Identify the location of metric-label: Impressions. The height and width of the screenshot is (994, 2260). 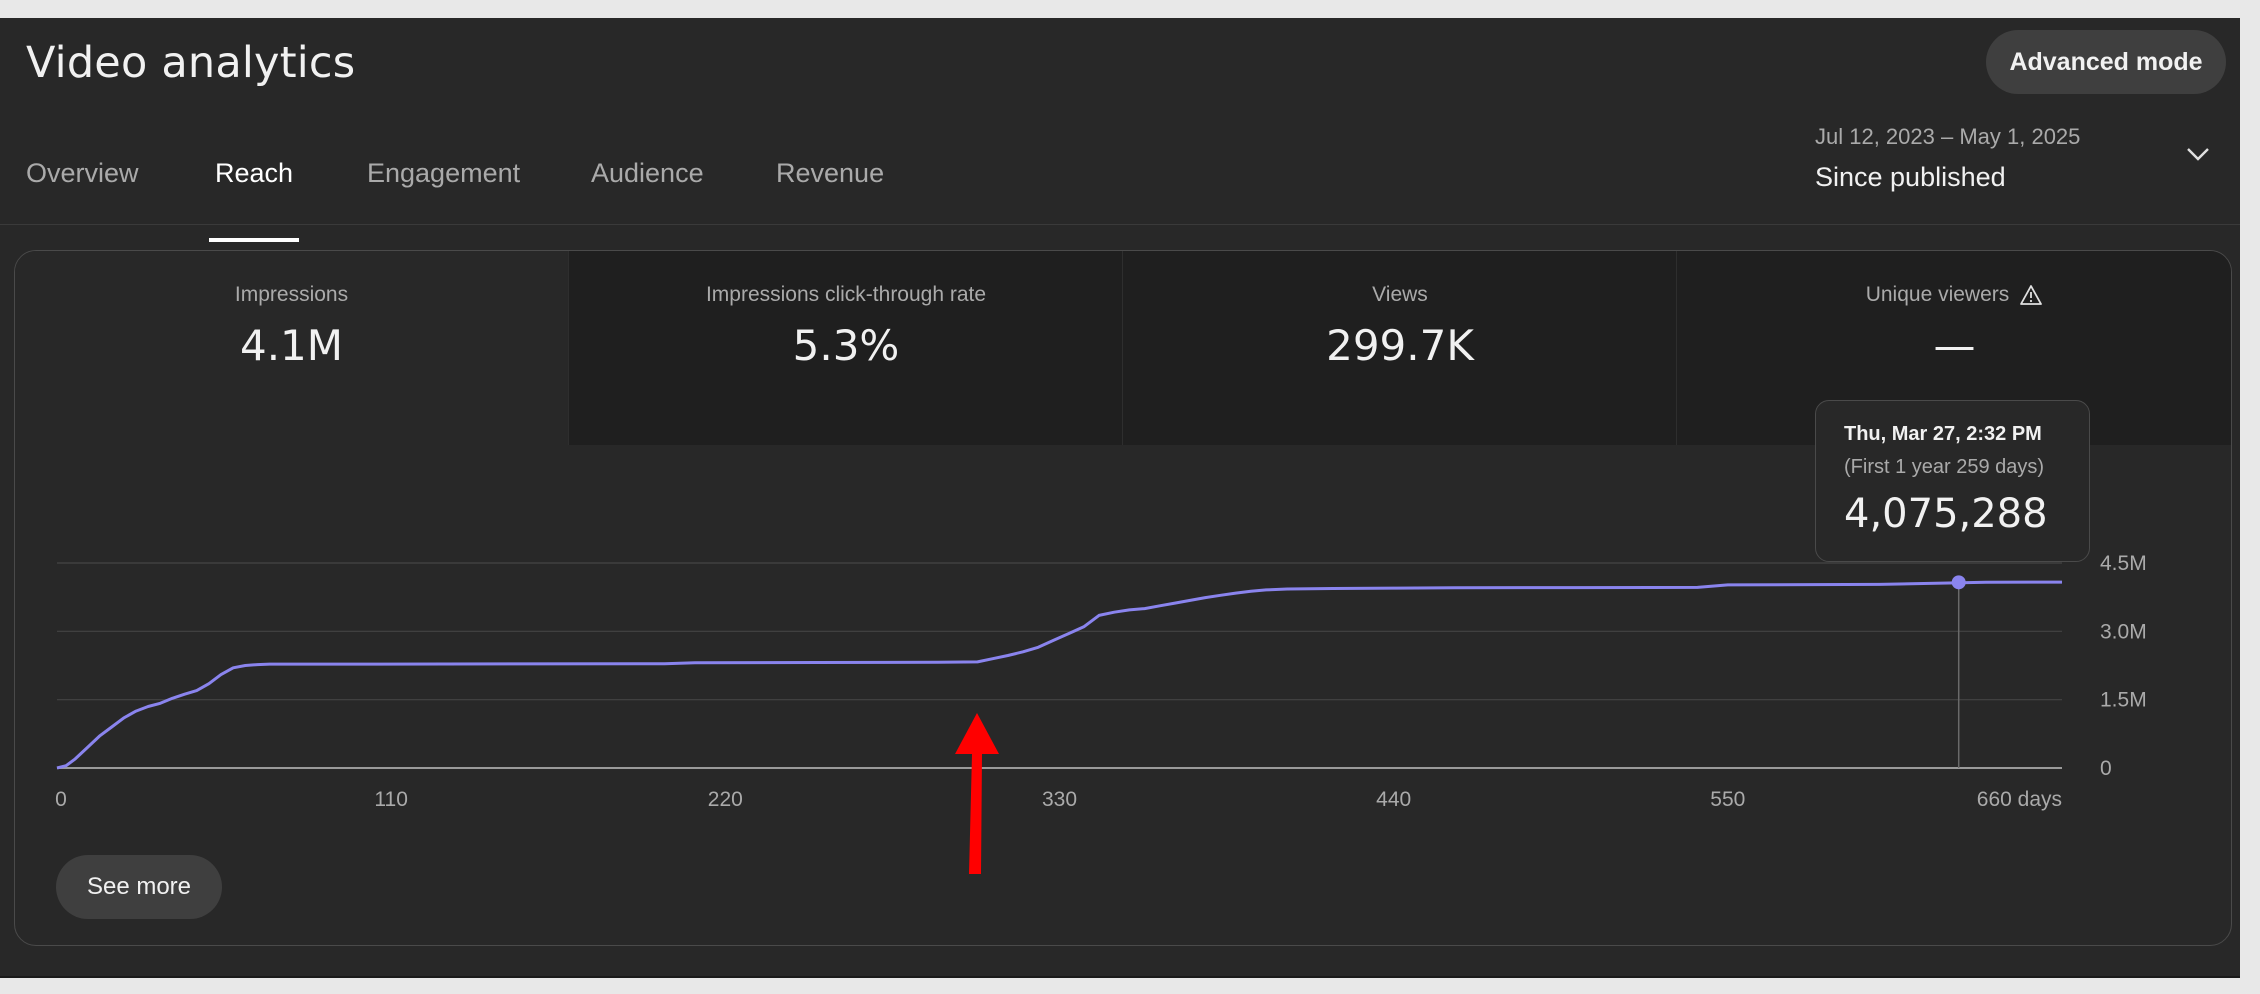
(291, 294).